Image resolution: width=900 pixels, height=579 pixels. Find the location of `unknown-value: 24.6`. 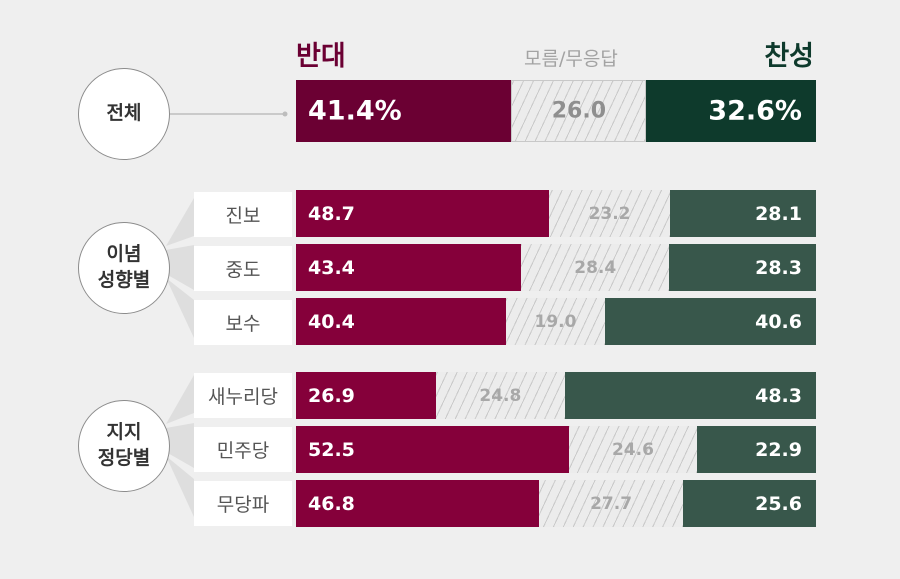

unknown-value: 24.6 is located at coordinates (632, 449).